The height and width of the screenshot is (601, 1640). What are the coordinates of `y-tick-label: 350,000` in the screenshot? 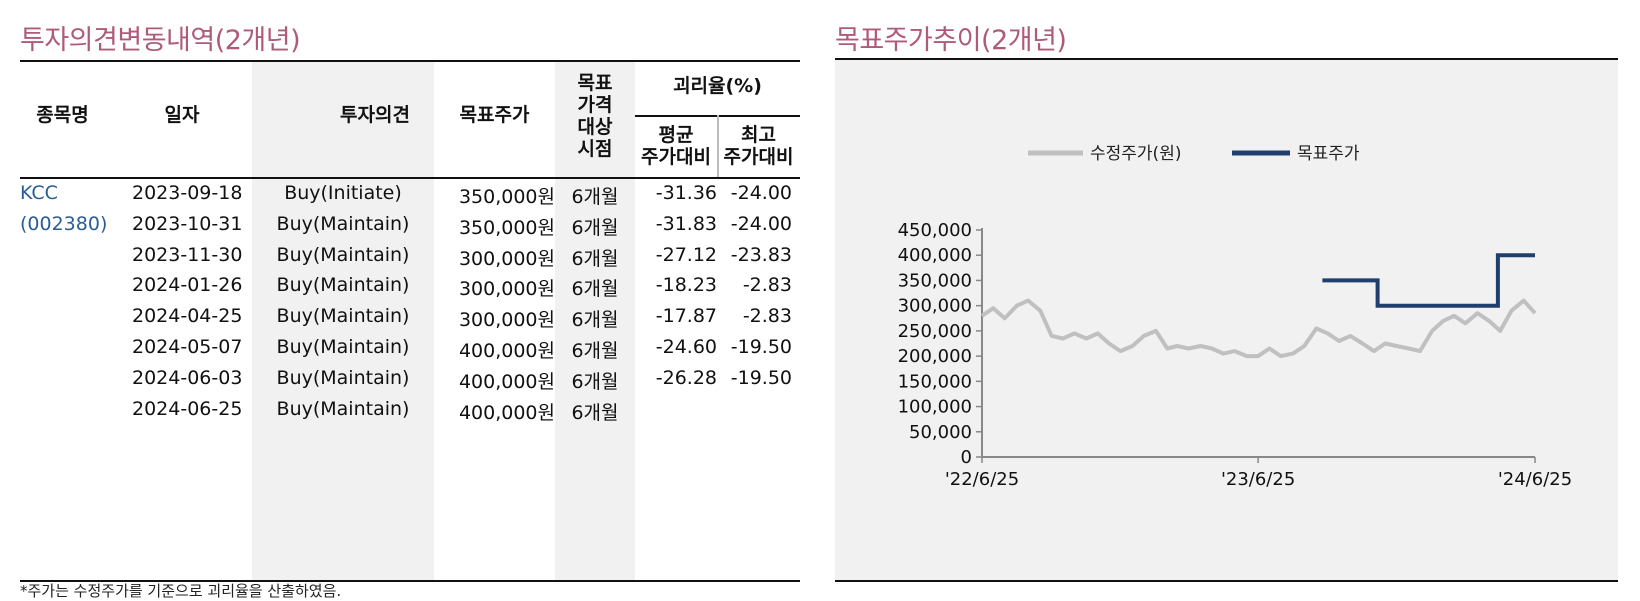 It's located at (935, 280).